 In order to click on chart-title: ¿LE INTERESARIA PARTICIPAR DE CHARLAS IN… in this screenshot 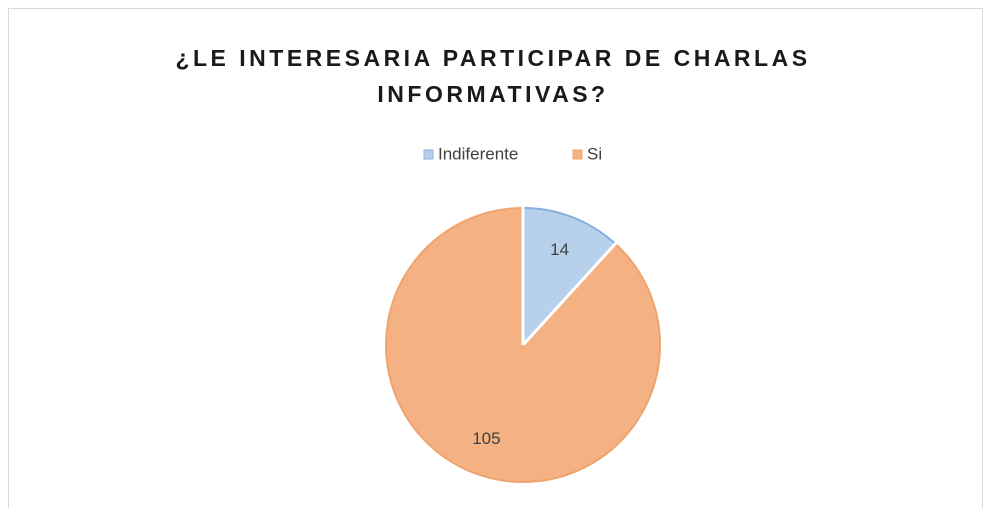, I will do `click(493, 76)`.